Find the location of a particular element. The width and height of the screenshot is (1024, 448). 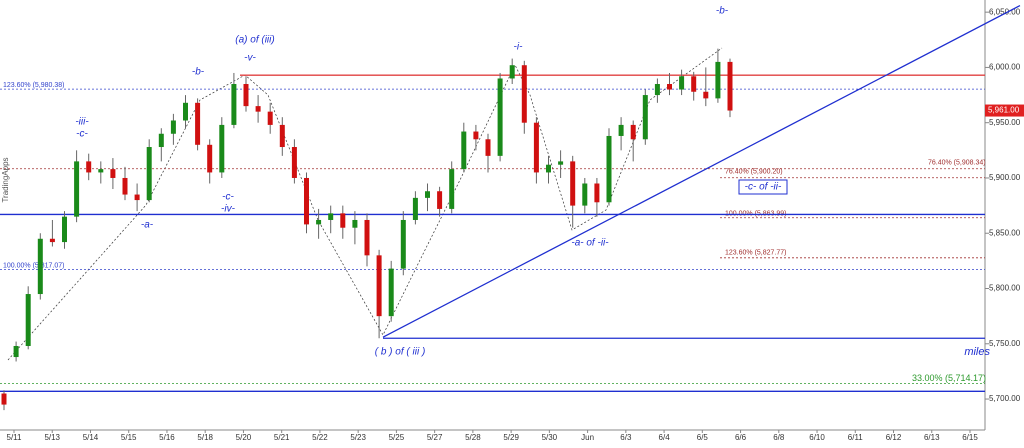

y-tick-label: 5,950.00 is located at coordinates (1005, 122).